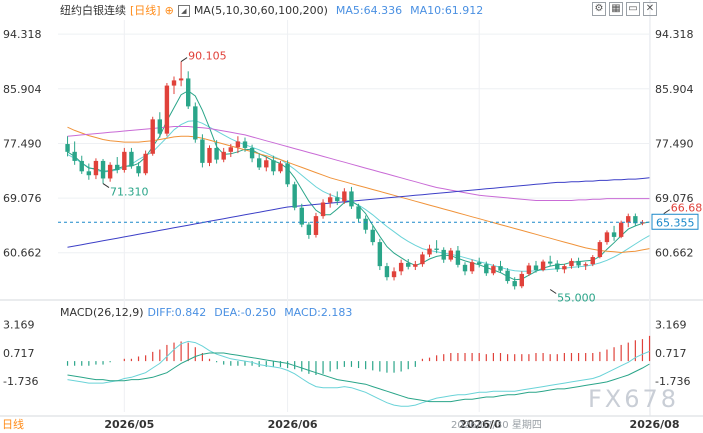 This screenshot has height=433, width=703. Describe the element at coordinates (674, 198) in the screenshot. I see `y-tick-label-right: 69.076` at that location.